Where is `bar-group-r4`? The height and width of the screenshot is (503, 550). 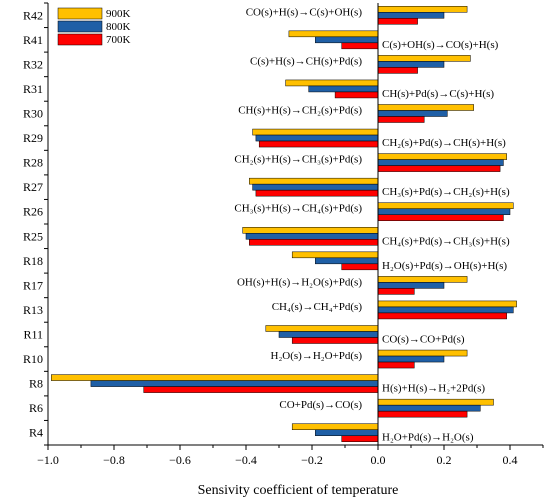 bar-group-r4 is located at coordinates (335, 432).